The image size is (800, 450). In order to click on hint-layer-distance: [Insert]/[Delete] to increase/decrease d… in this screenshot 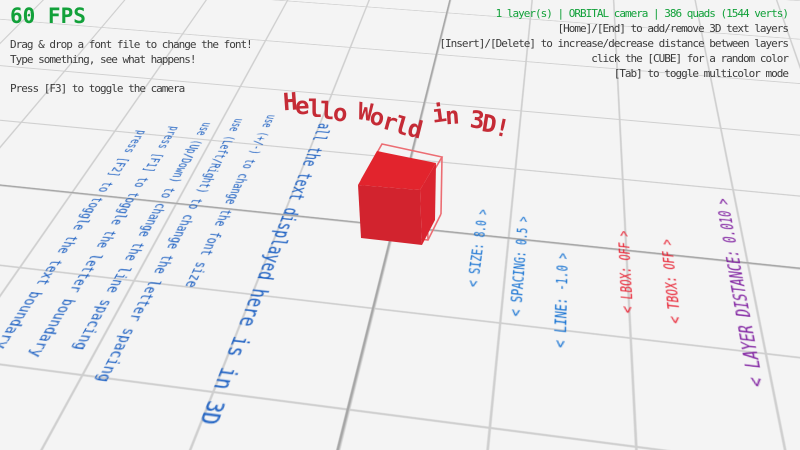, I will do `click(614, 43)`.